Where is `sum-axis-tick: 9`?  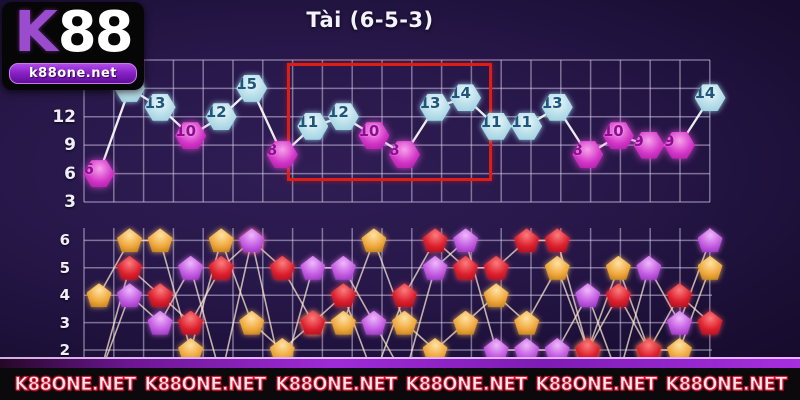
sum-axis-tick: 9 is located at coordinates (70, 145).